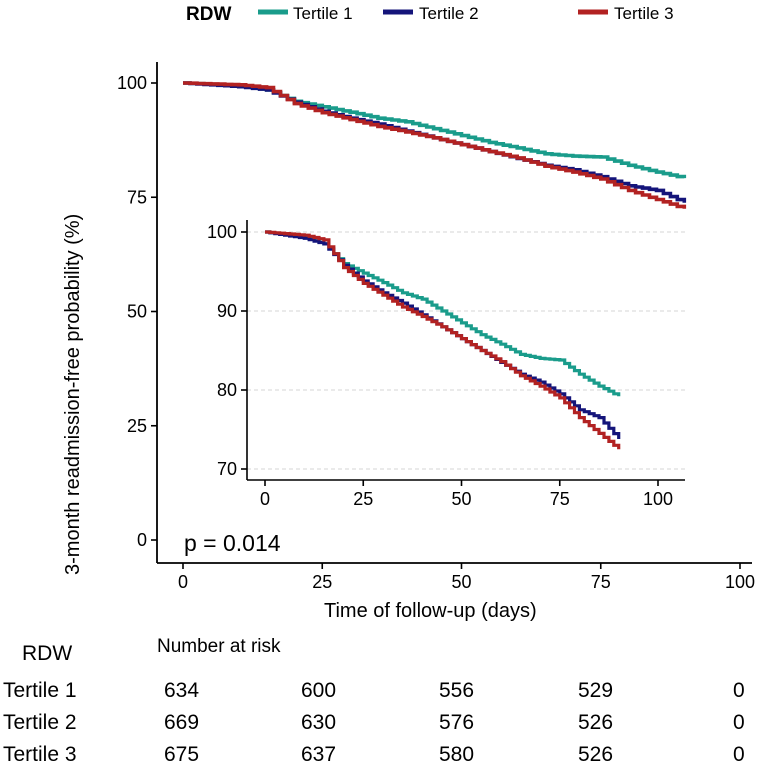 This screenshot has width=770, height=767. Describe the element at coordinates (461, 499) in the screenshot. I see `inset-x-tick-label: 50` at that location.